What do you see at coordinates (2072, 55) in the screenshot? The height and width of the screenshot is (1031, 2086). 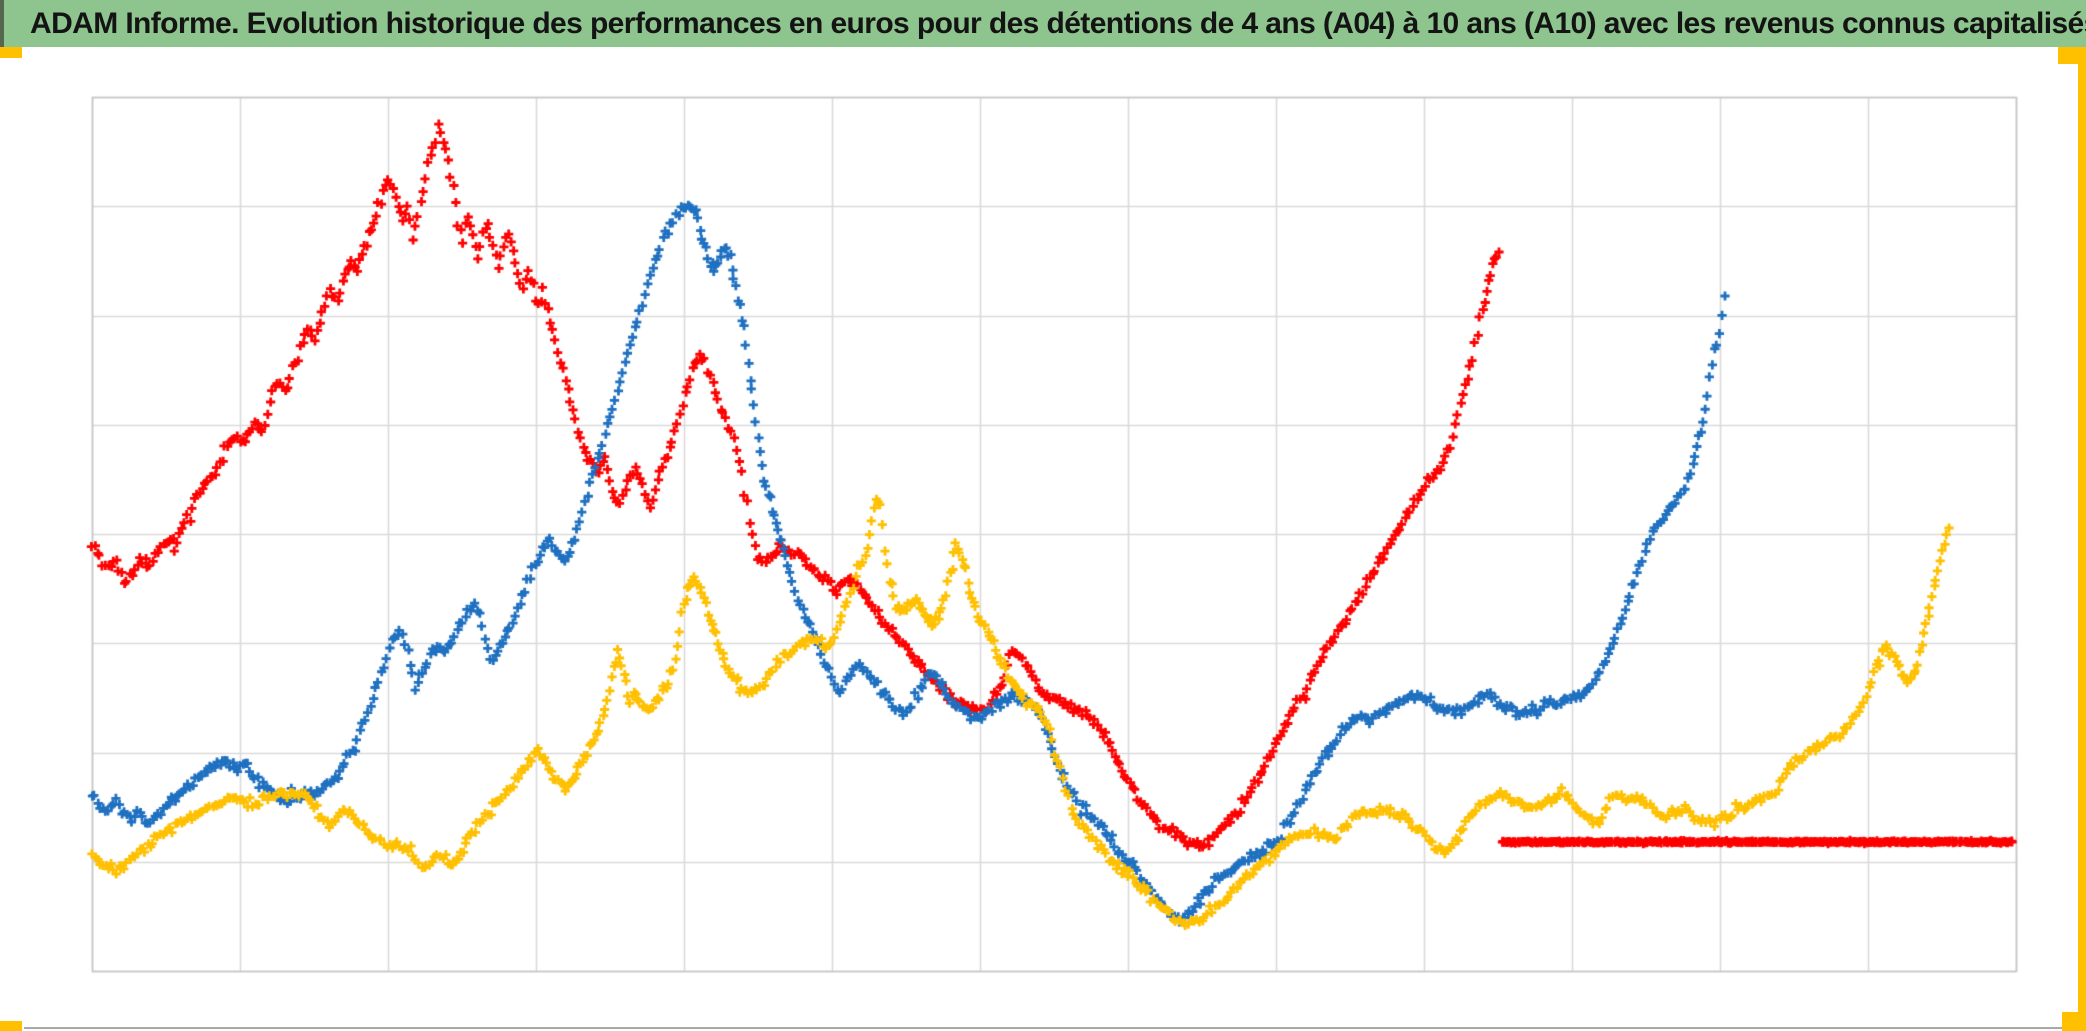 I see `page-break-corner-top-right` at bounding box center [2072, 55].